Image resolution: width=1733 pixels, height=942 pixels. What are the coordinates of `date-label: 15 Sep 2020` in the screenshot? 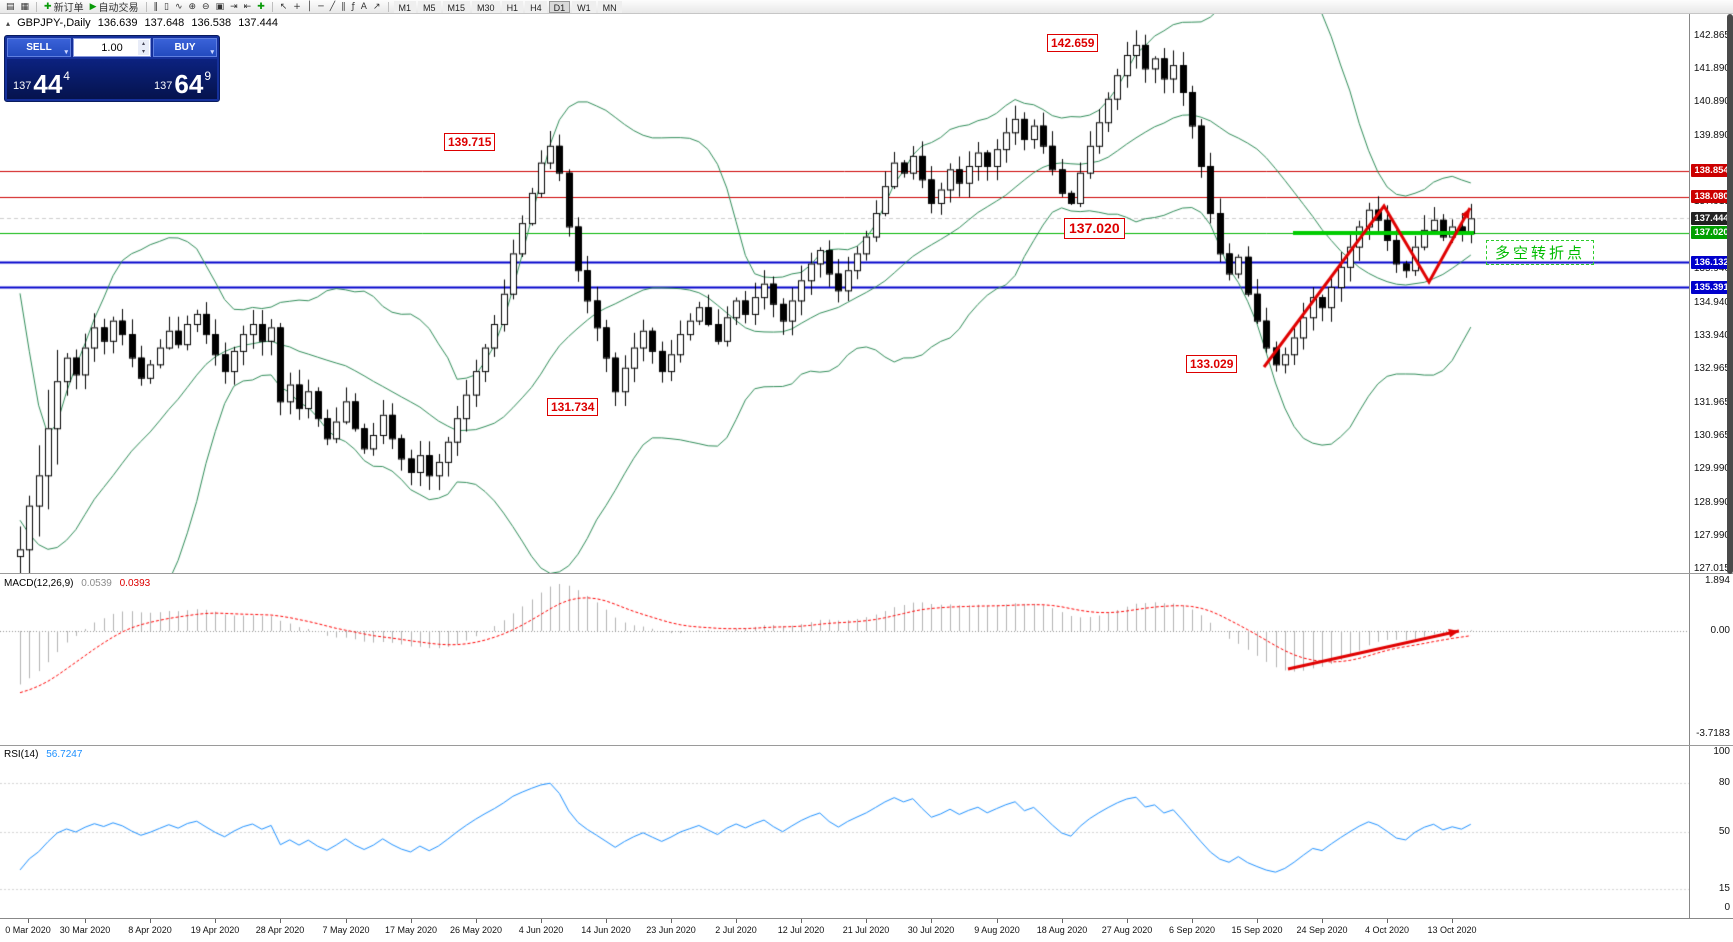 It's located at (1257, 930).